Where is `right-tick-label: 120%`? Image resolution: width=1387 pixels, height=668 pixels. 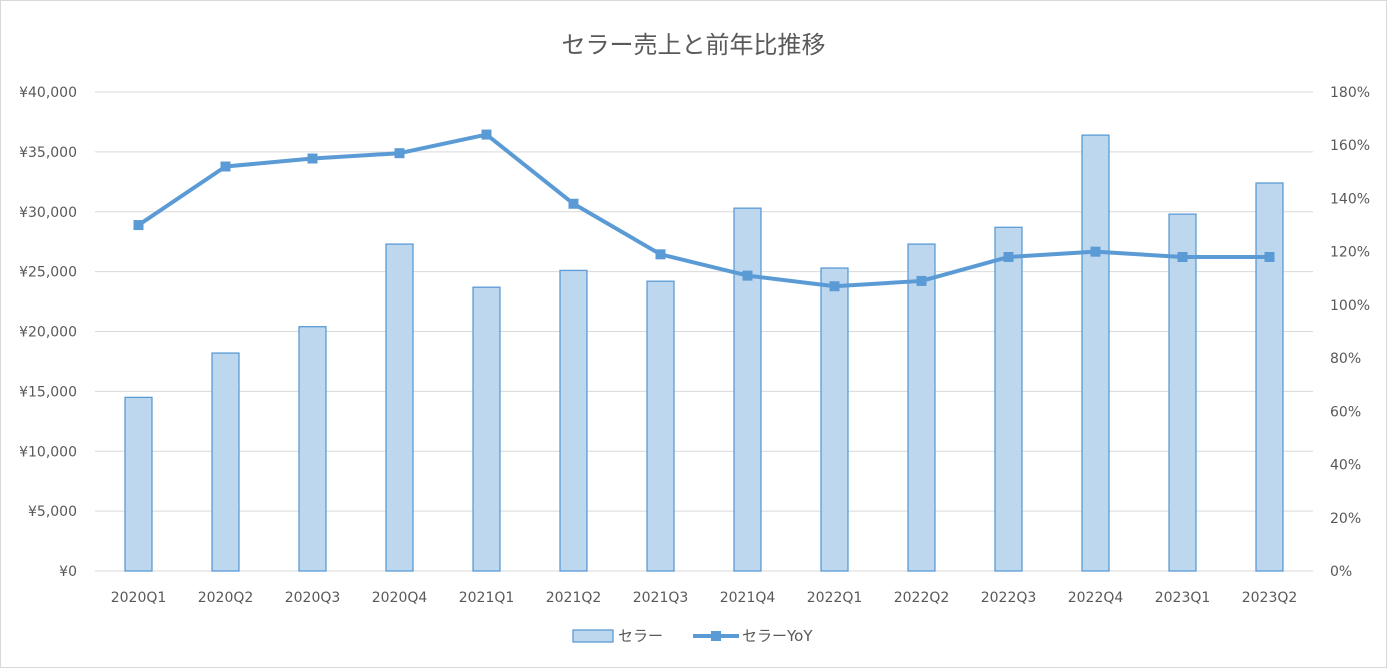 right-tick-label: 120% is located at coordinates (1350, 253).